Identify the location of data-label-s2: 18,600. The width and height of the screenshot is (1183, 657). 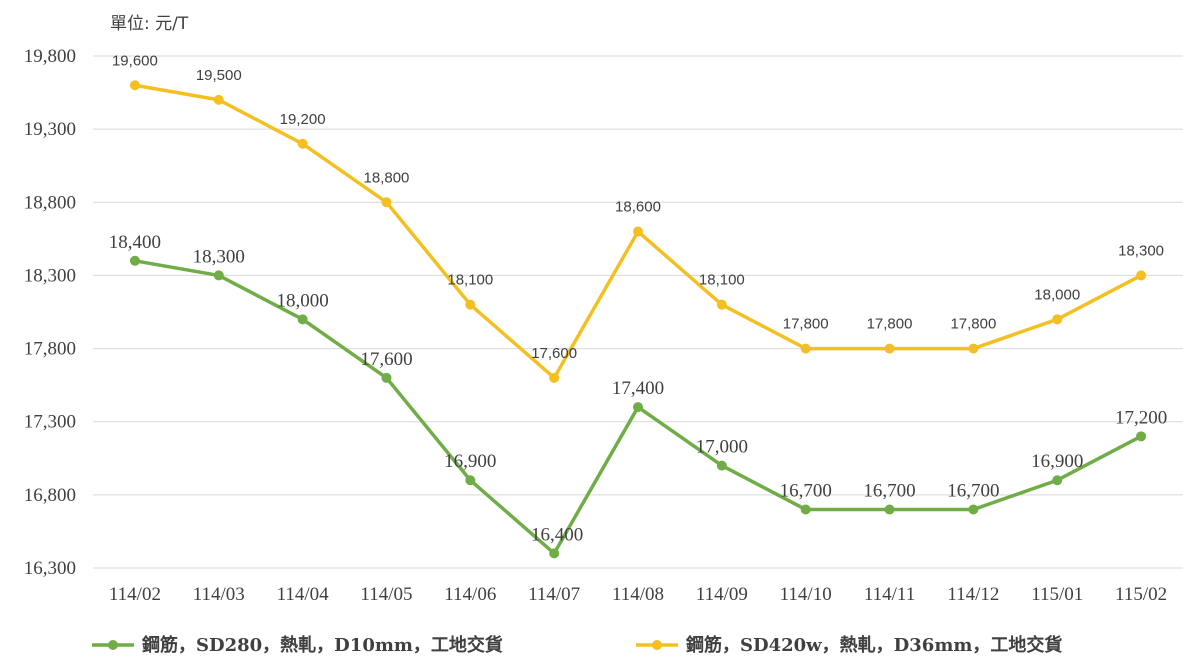
(638, 207).